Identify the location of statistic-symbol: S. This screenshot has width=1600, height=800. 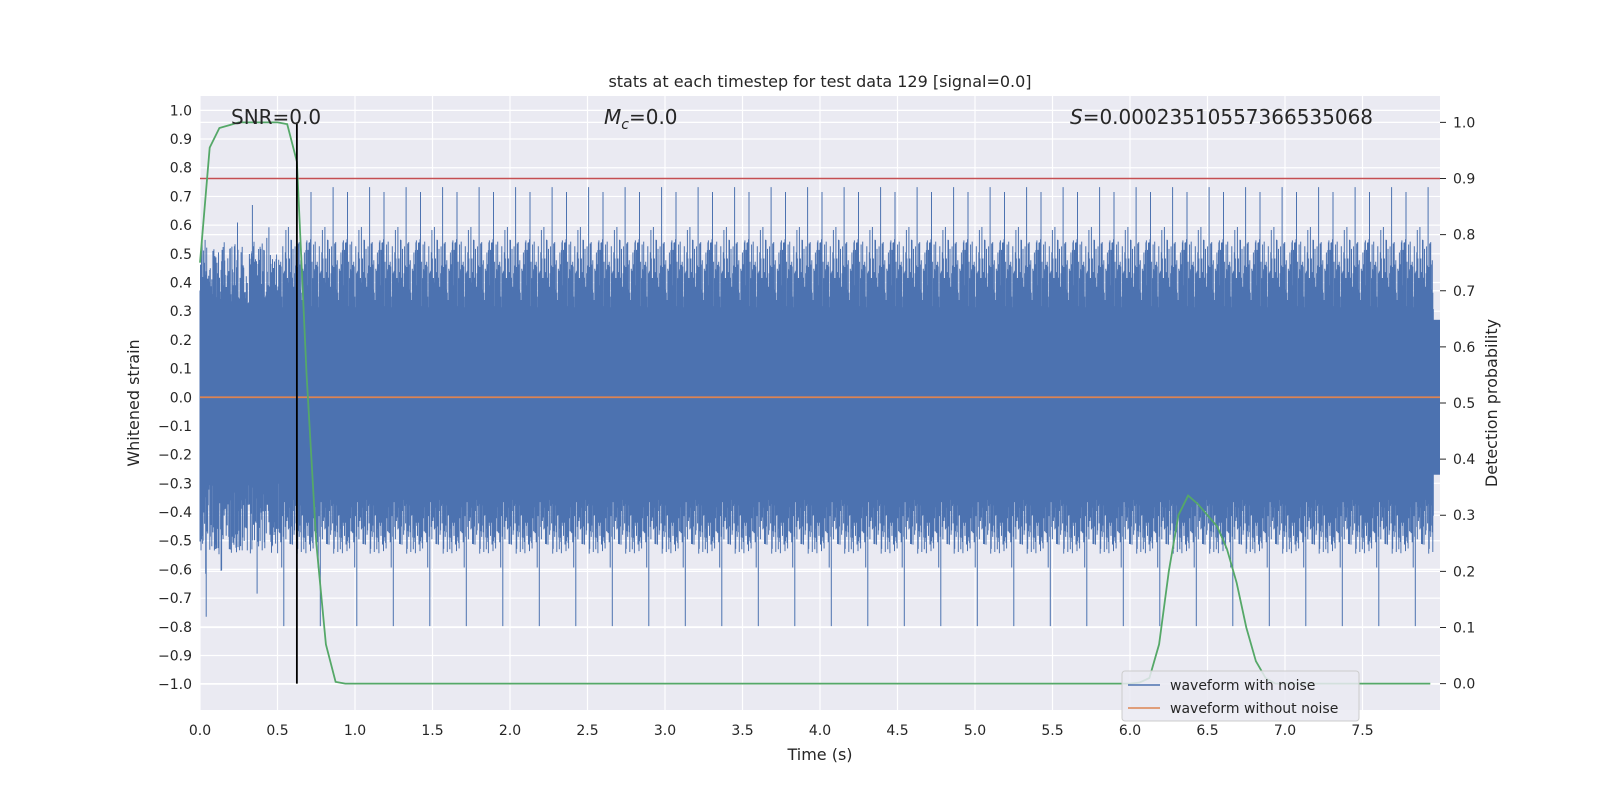
(1076, 117).